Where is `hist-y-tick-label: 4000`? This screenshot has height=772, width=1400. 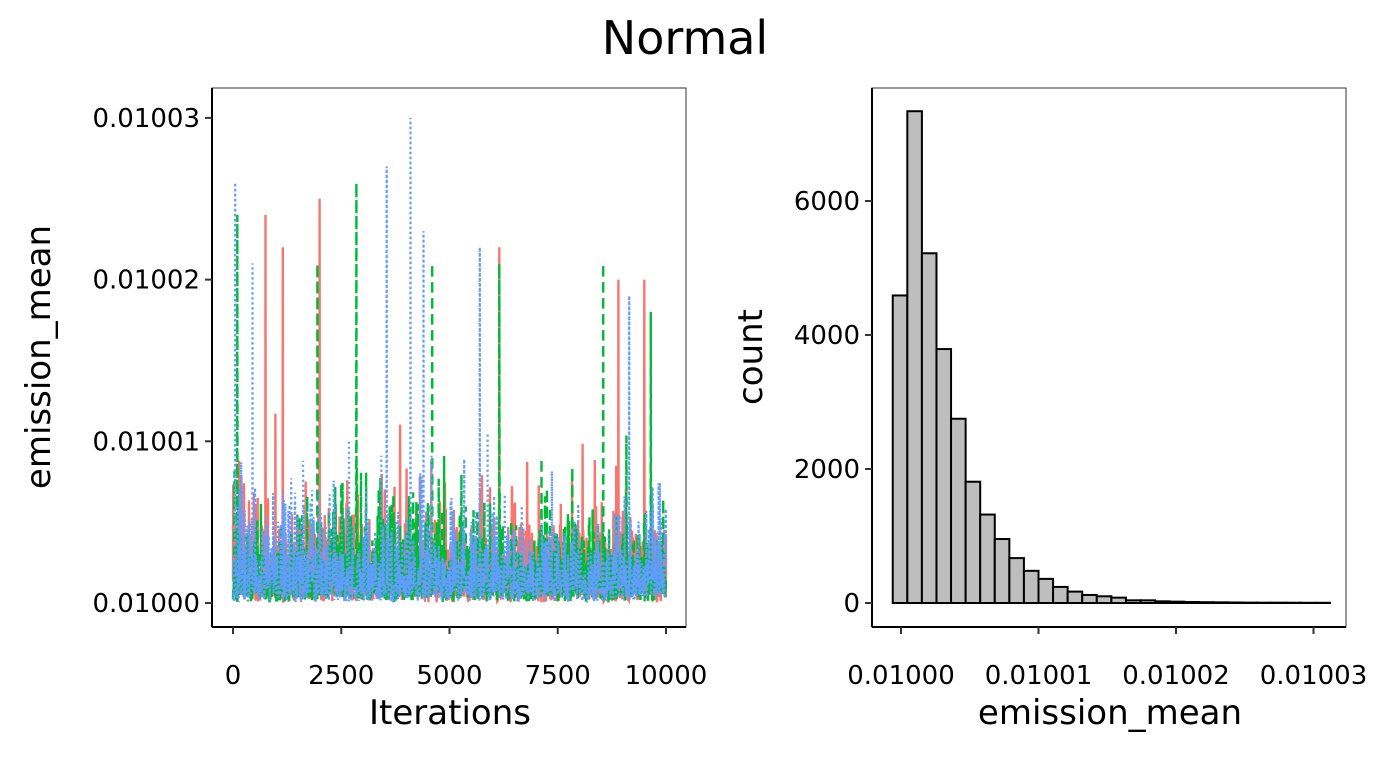
hist-y-tick-label: 4000 is located at coordinates (827, 336).